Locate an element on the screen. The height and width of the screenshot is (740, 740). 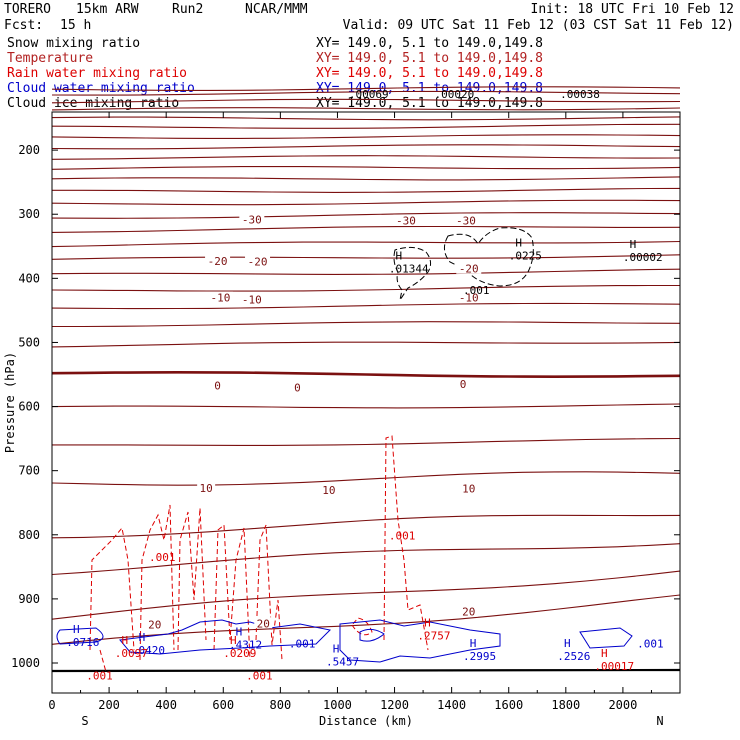
y-tick-label-8: 900 is located at coordinates (29, 599).